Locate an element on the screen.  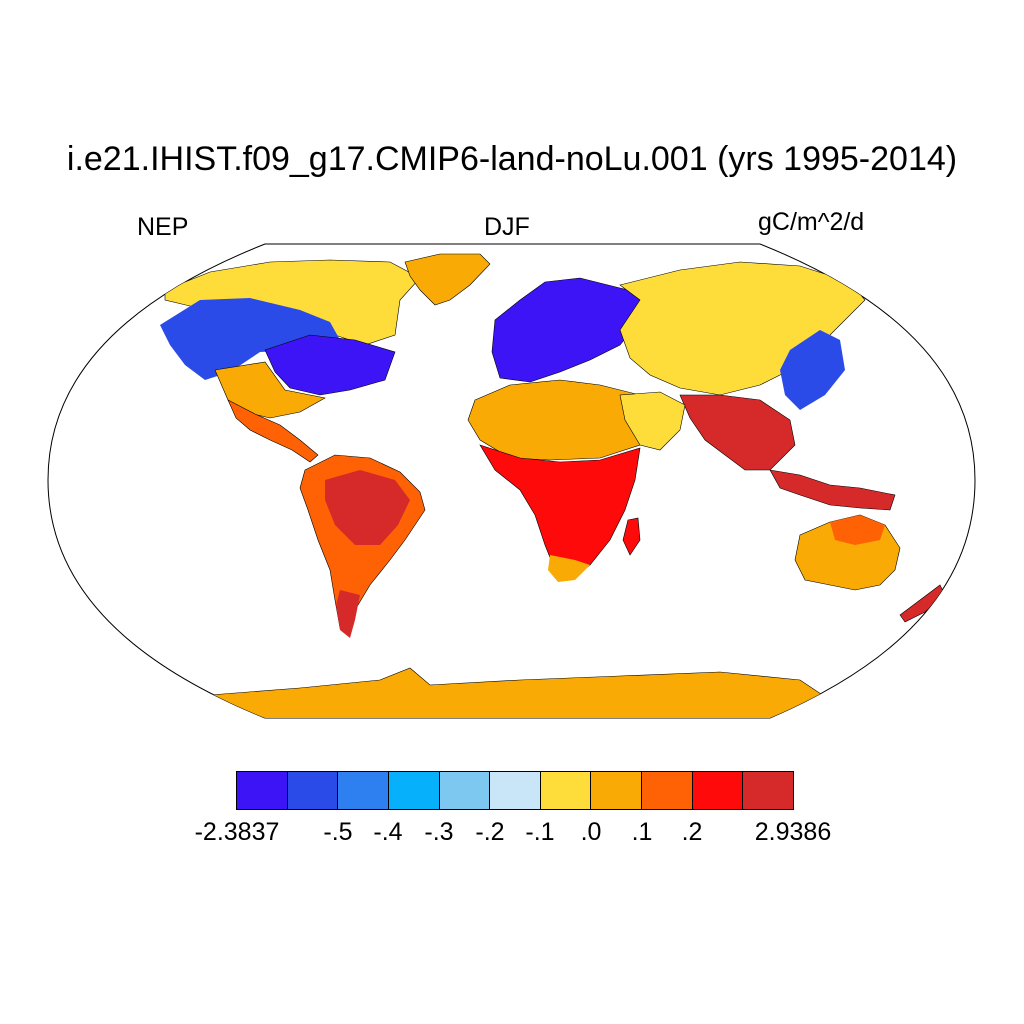
region-patagonia is located at coordinates (348, 614).